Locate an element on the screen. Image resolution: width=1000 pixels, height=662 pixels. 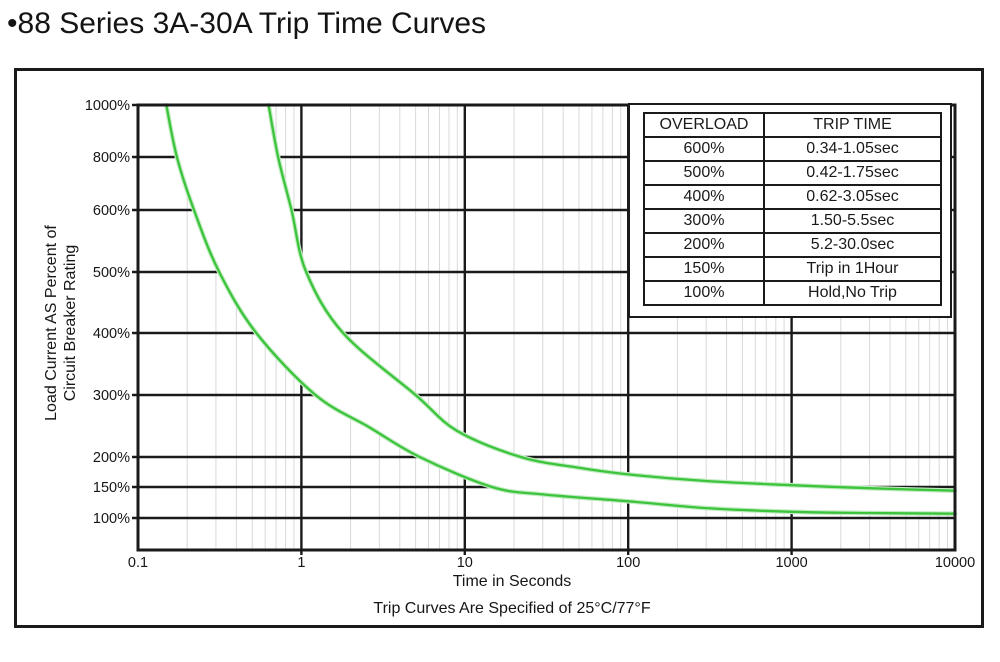
page-title: •88 Series 3A-30A Trip Time Curves is located at coordinates (247, 23).